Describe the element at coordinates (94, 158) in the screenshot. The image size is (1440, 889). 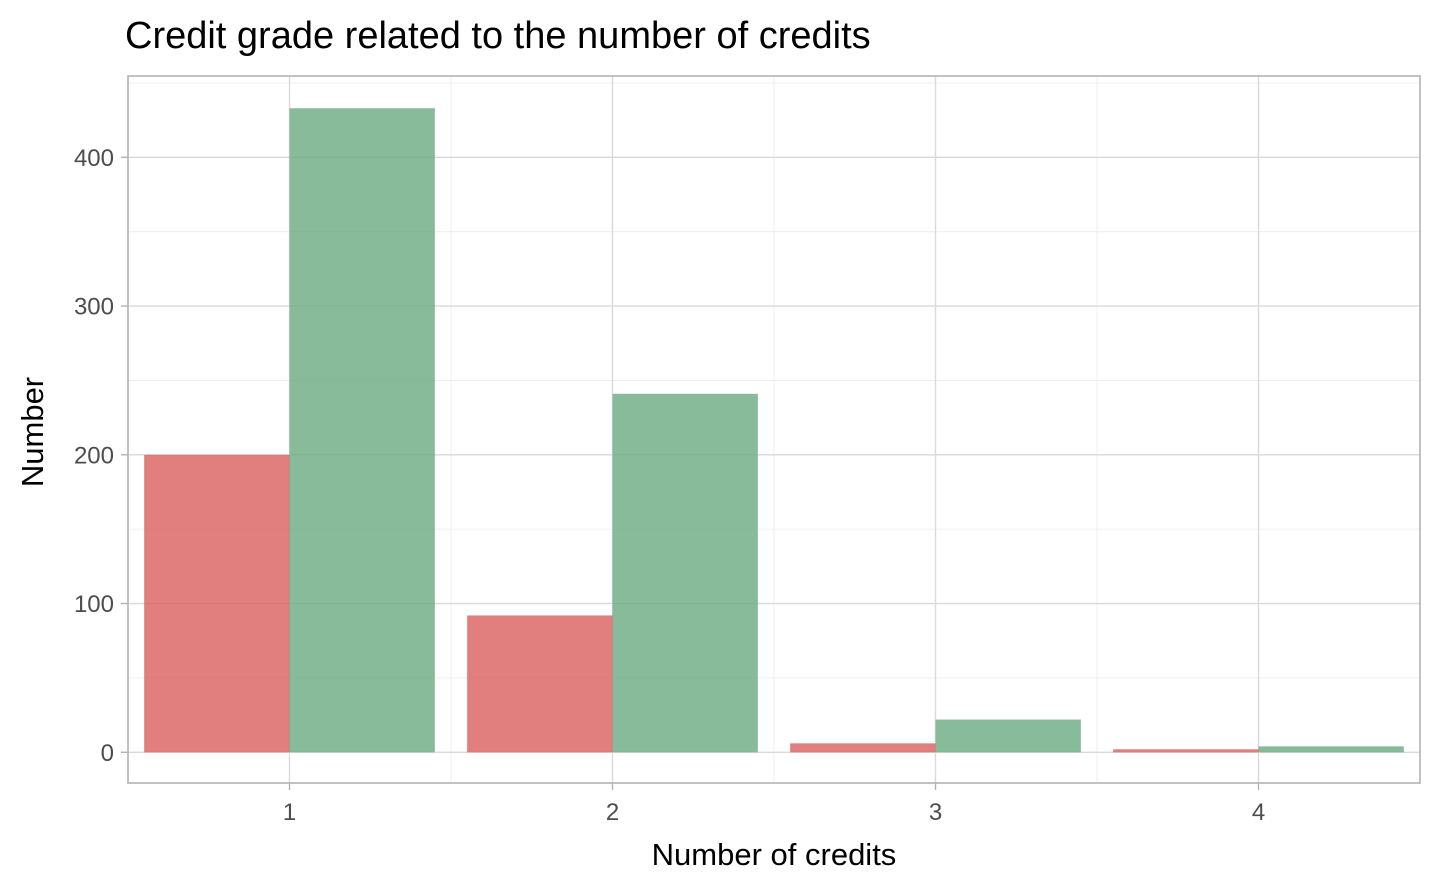
I see `y-tick-label: 400` at that location.